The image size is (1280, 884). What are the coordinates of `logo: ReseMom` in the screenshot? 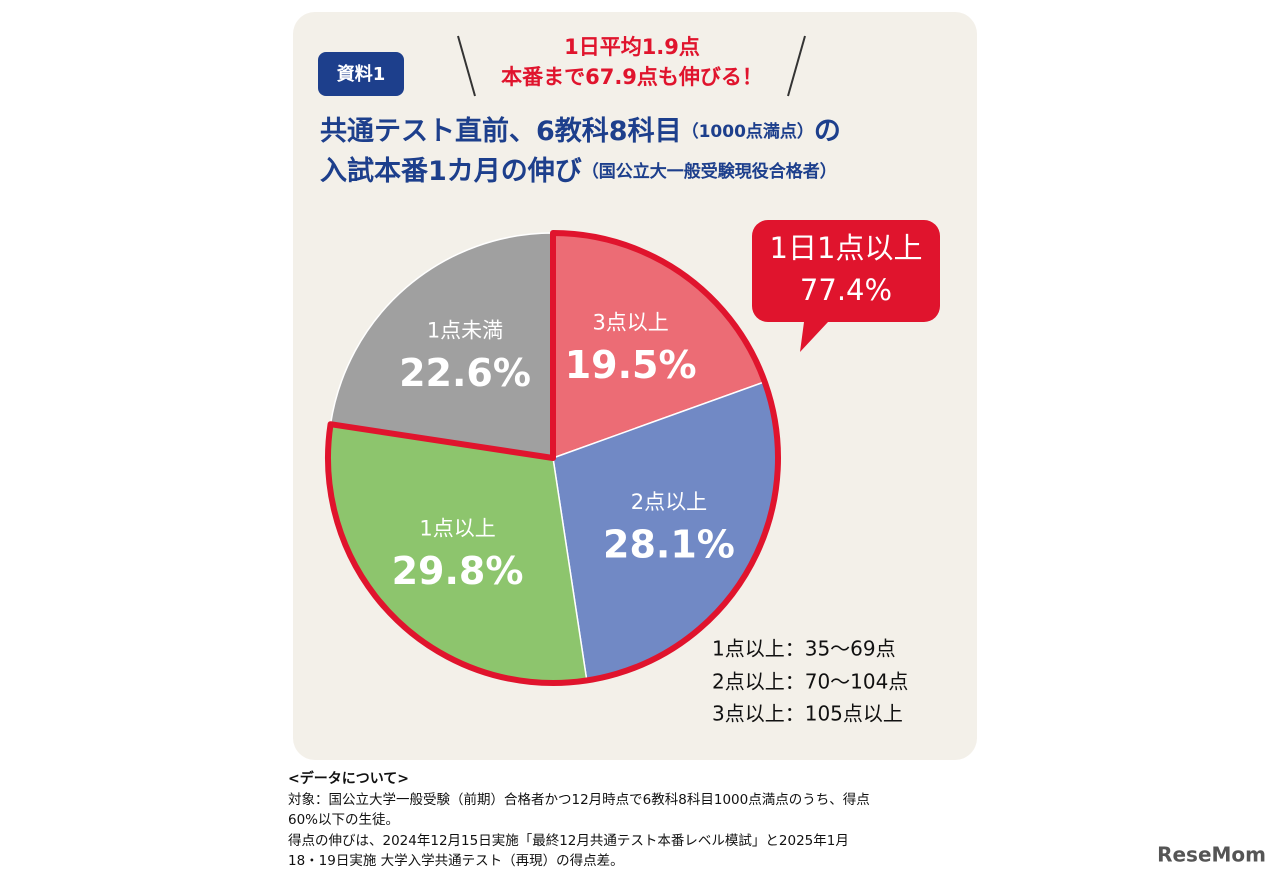 It's located at (1211, 855).